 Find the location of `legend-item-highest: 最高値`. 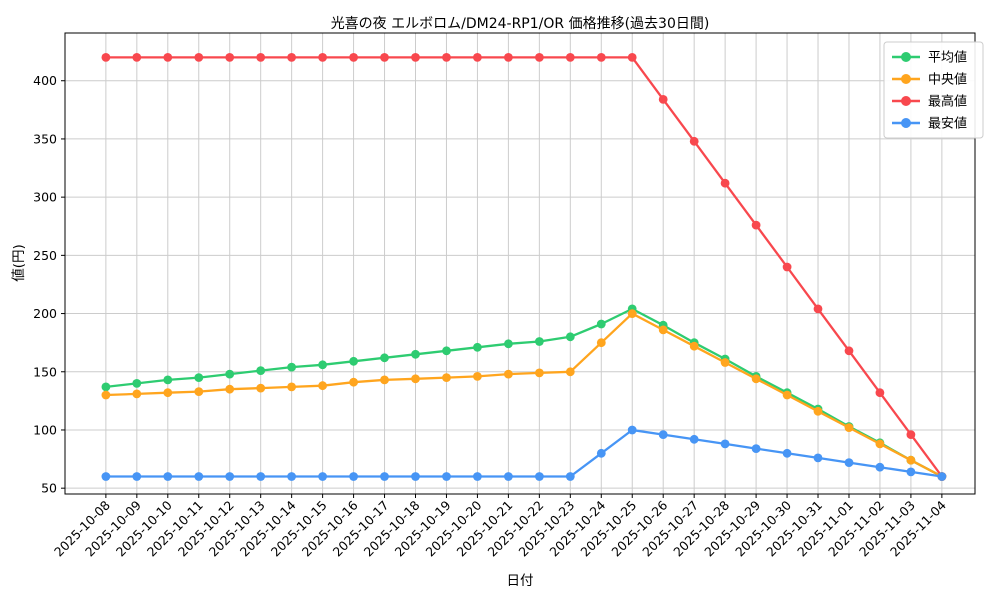

legend-item-highest: 最高値 is located at coordinates (929, 102).